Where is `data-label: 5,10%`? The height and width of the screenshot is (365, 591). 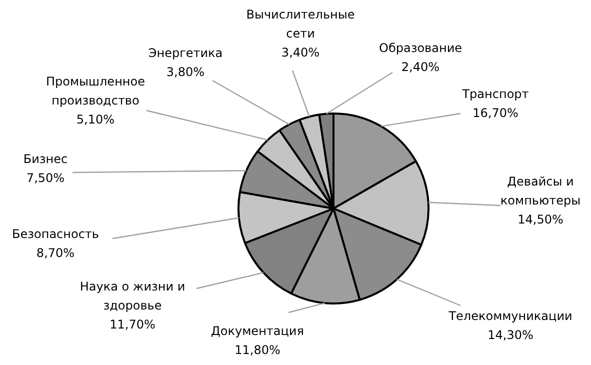
data-label: 5,10% is located at coordinates (95, 119).